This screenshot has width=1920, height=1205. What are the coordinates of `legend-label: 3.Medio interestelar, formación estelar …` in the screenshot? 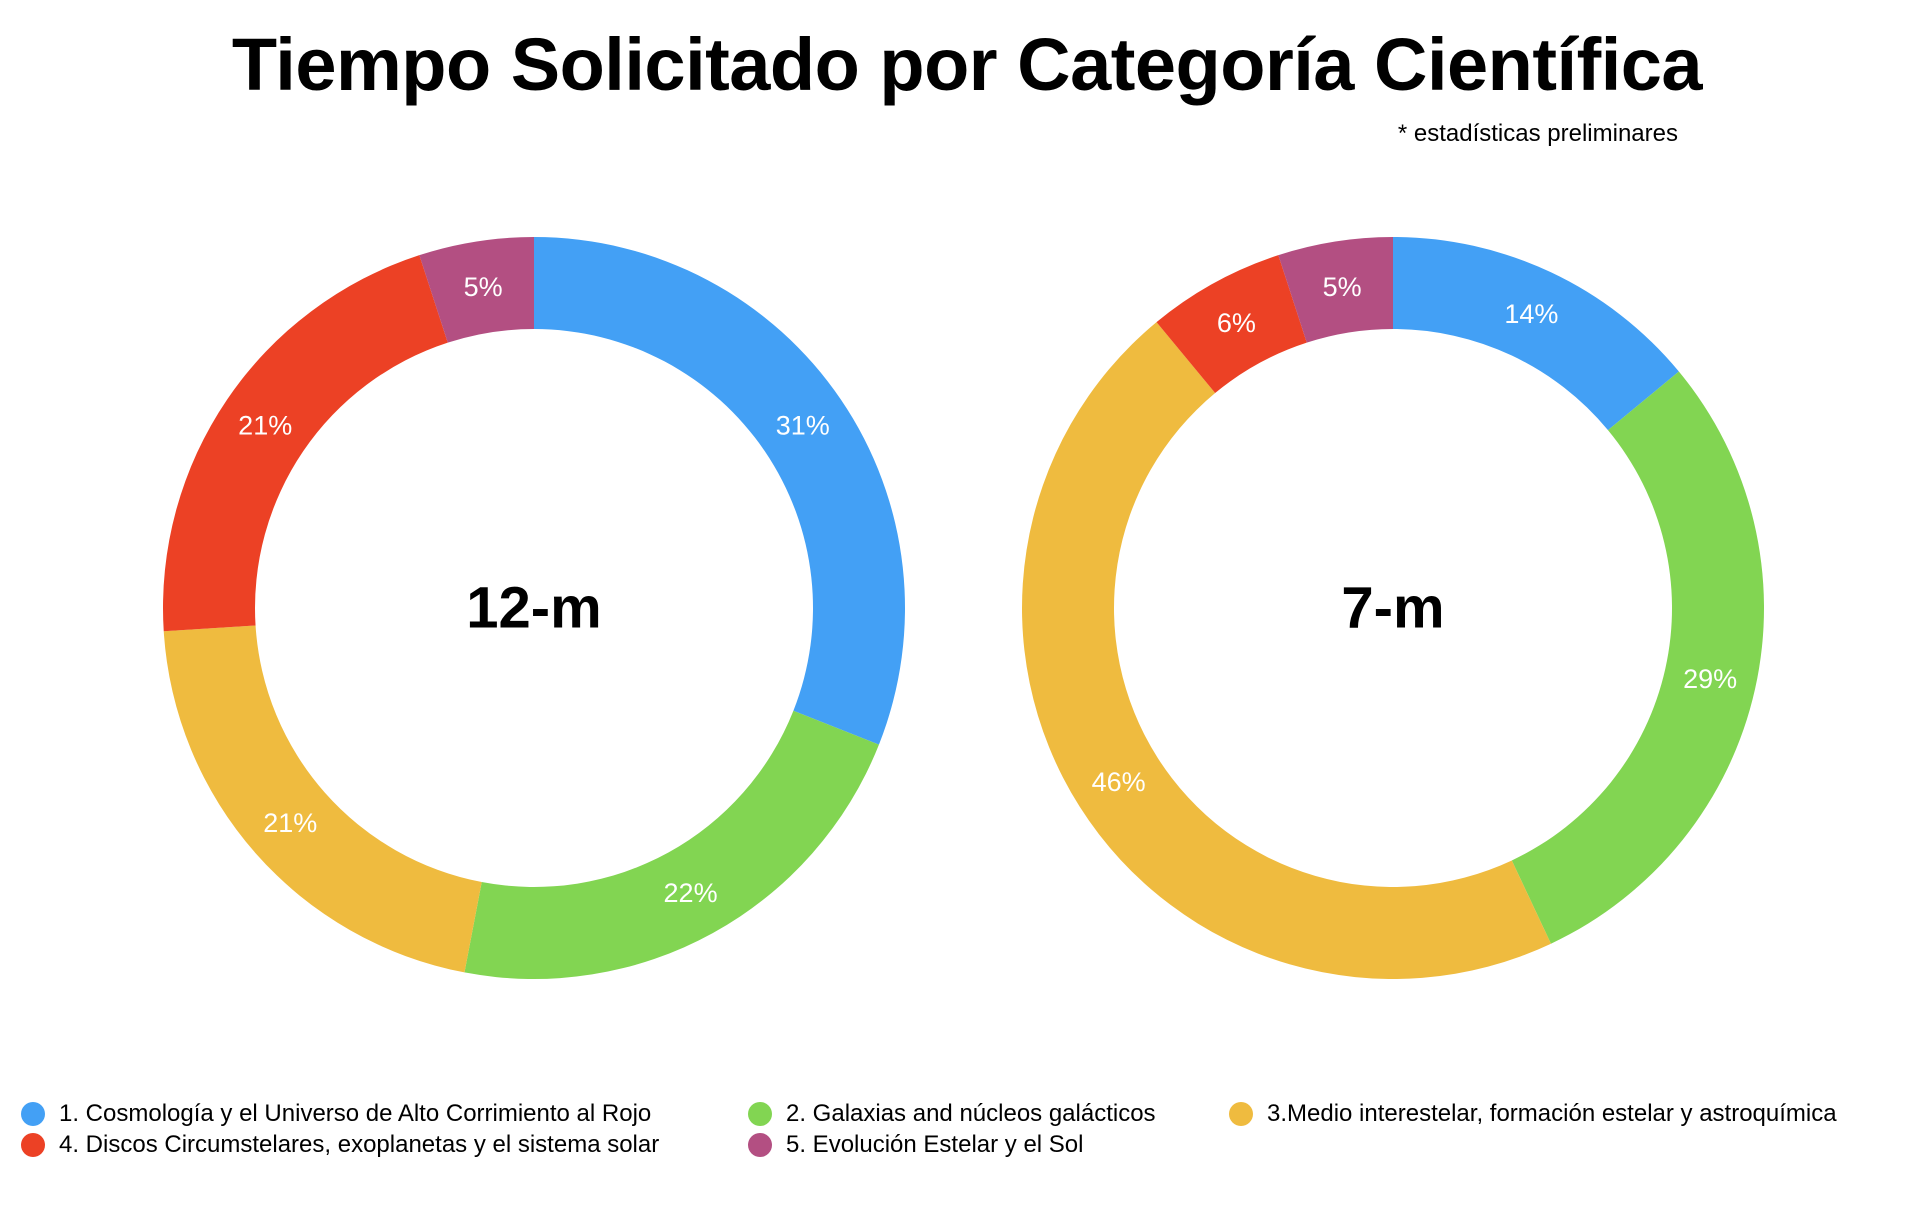 It's located at (1552, 1113).